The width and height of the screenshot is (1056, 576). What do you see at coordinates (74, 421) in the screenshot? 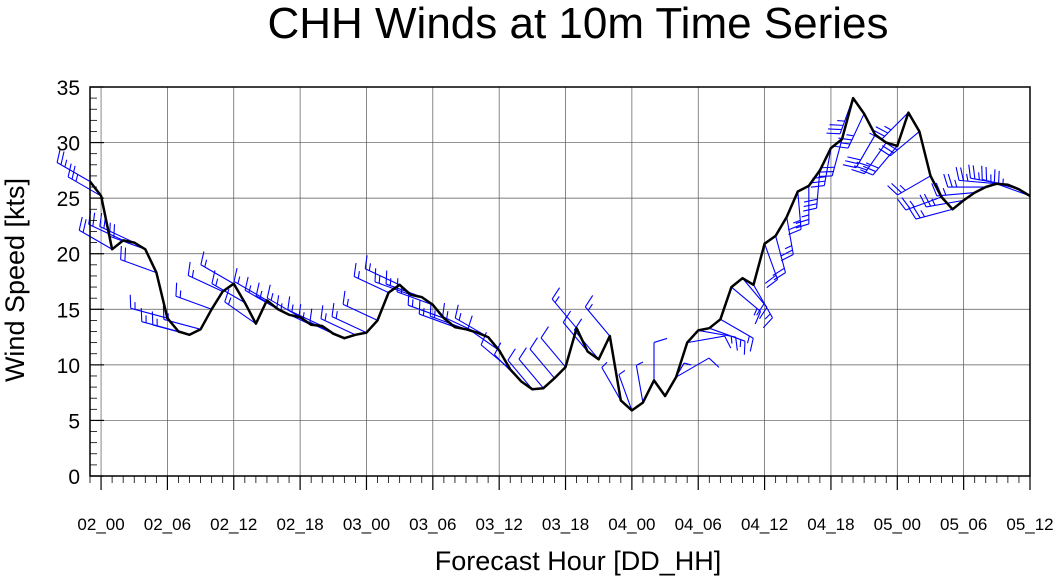
I see `y-tick-label: 5` at bounding box center [74, 421].